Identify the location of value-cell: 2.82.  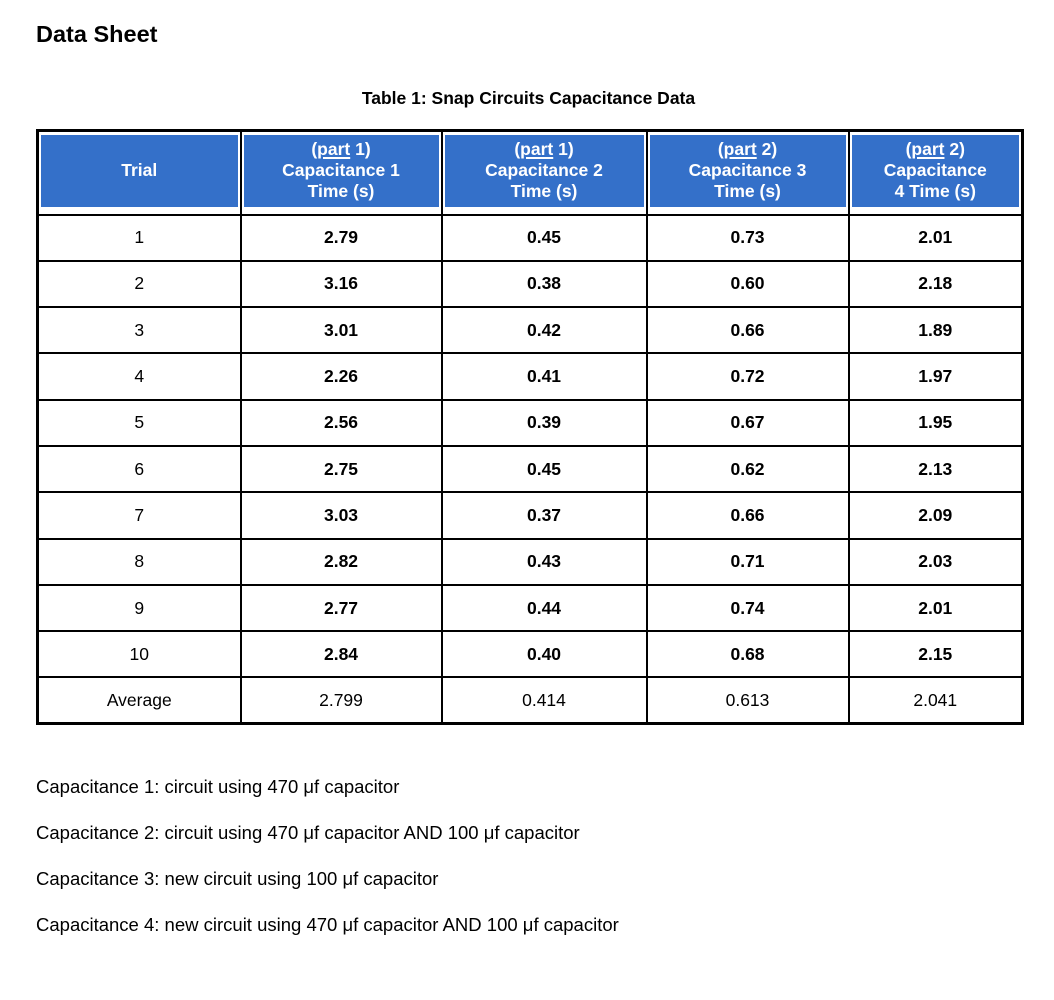
(341, 561).